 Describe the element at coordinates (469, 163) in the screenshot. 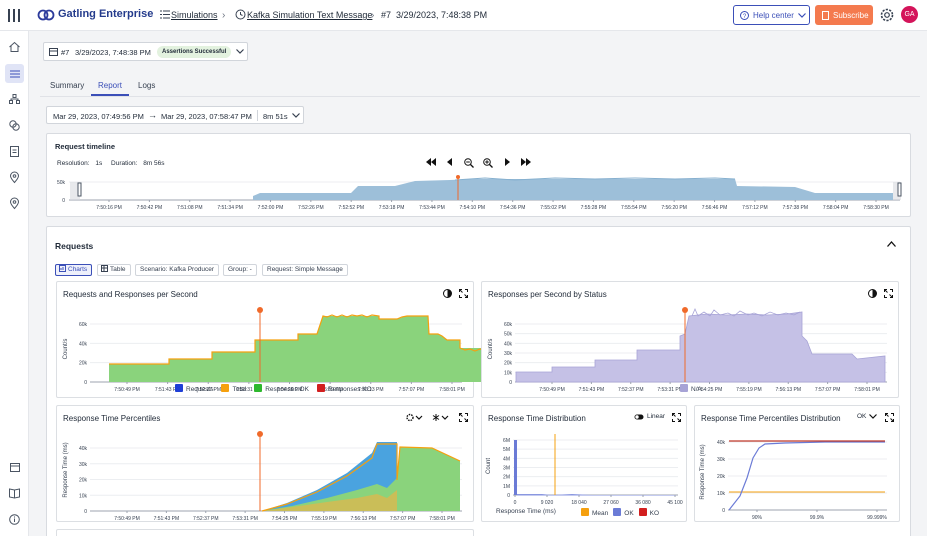

I see `zoom-out-icon` at that location.